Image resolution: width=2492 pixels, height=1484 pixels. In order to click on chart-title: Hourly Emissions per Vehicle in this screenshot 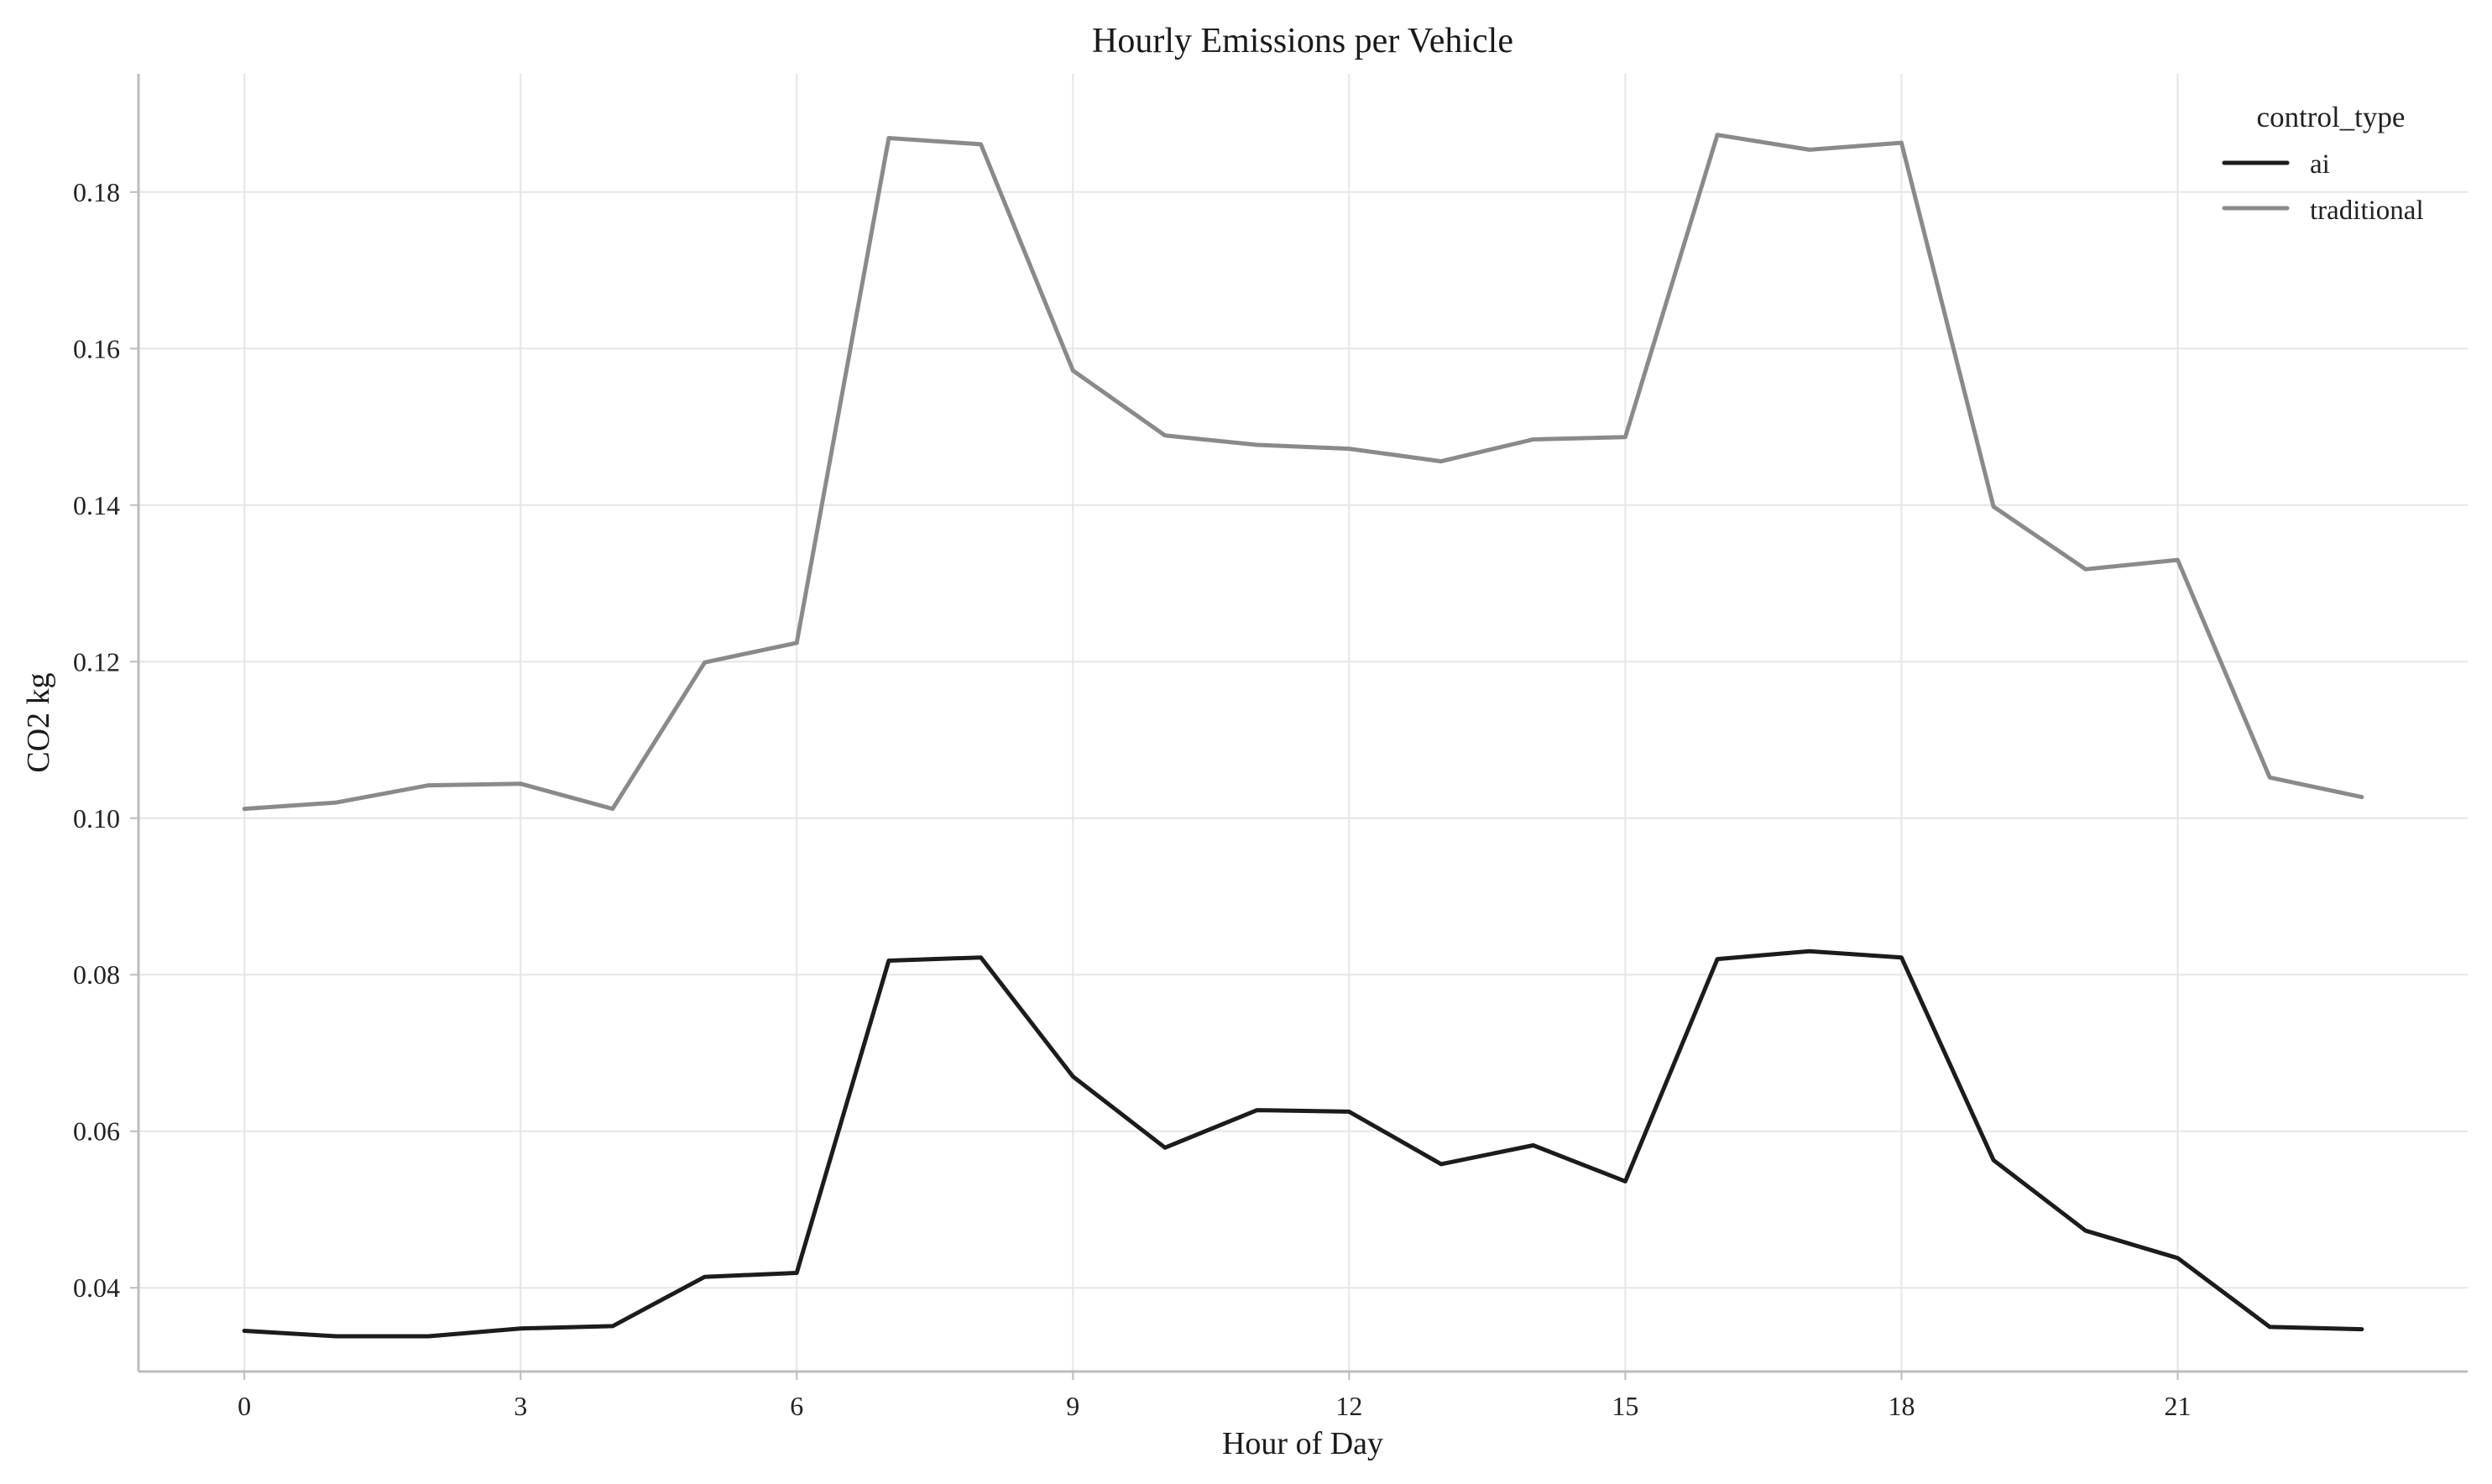, I will do `click(1302, 41)`.